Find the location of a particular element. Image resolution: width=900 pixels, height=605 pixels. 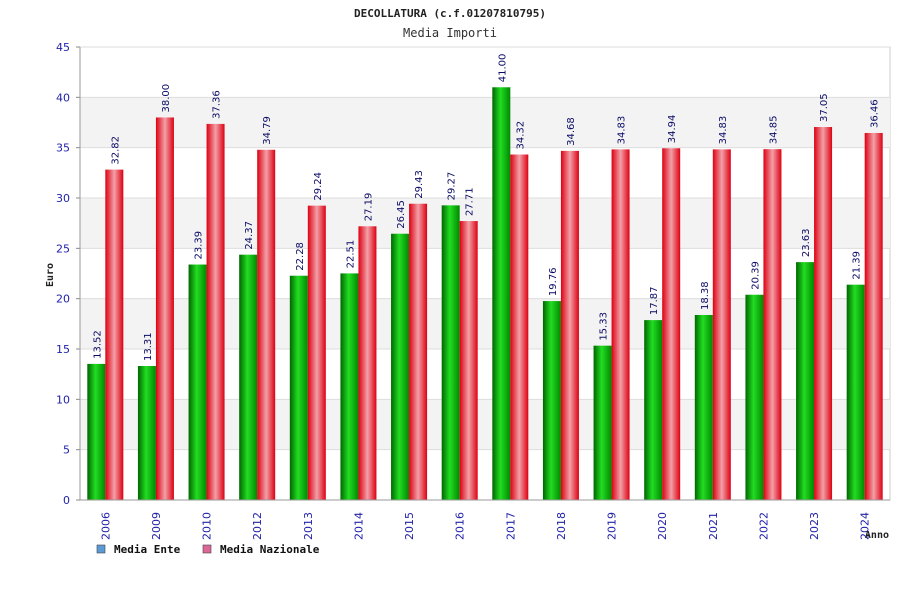

y-tick-label: 45 is located at coordinates (63, 47).